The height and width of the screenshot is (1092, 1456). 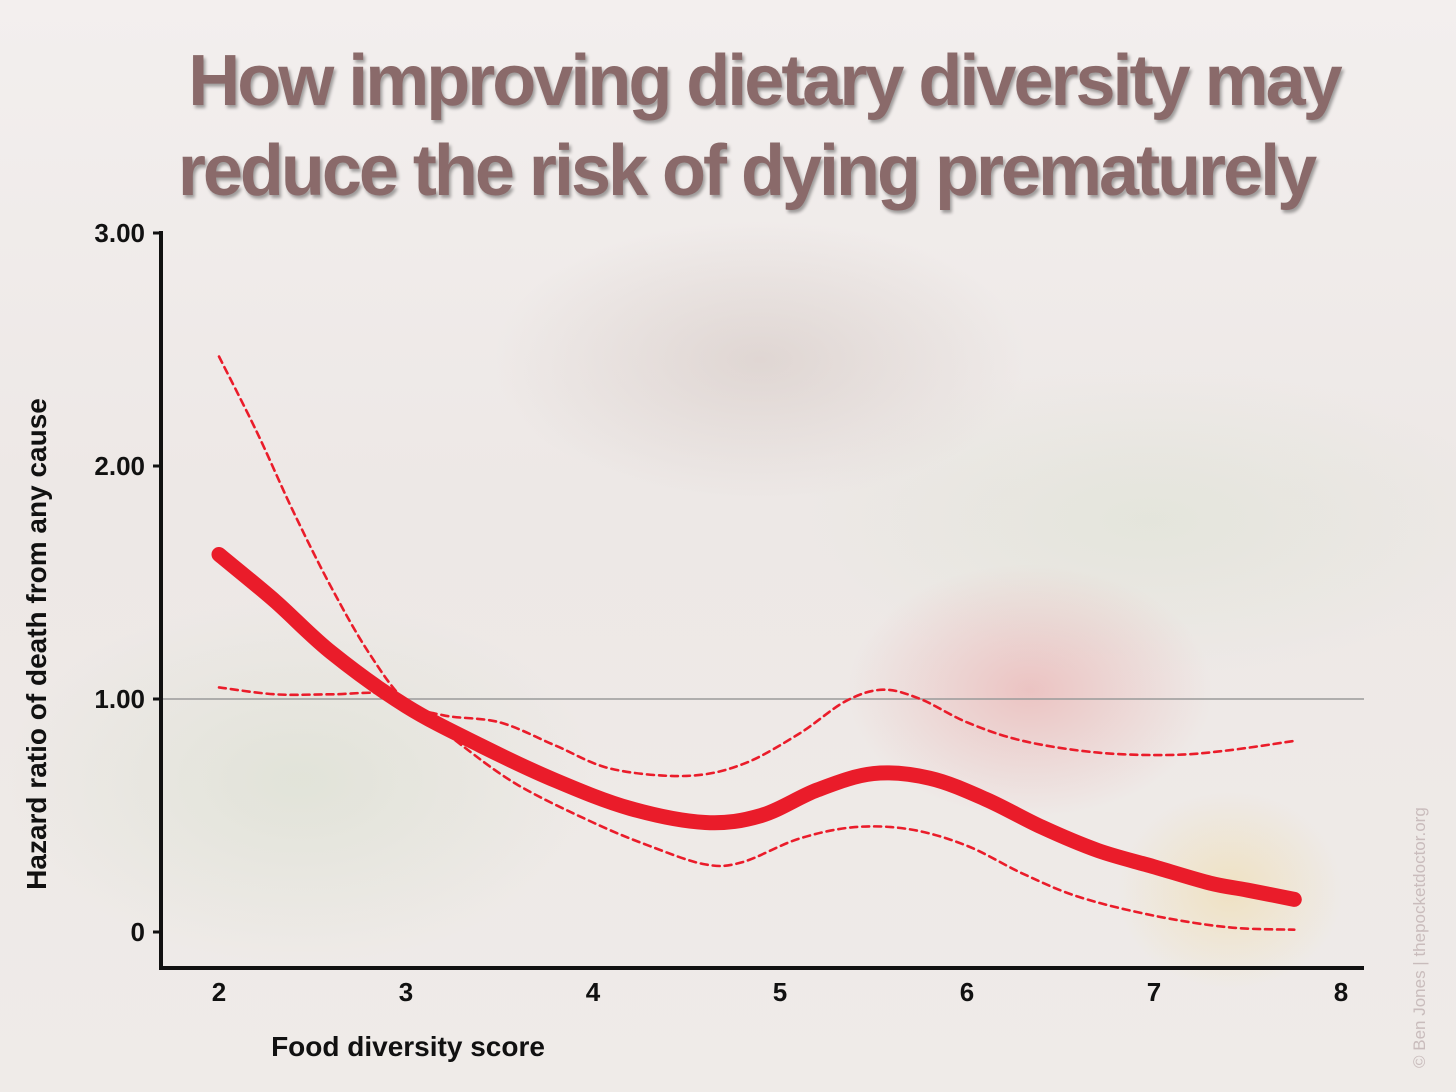 What do you see at coordinates (119, 699) in the screenshot?
I see `y-tick-label: 1.00` at bounding box center [119, 699].